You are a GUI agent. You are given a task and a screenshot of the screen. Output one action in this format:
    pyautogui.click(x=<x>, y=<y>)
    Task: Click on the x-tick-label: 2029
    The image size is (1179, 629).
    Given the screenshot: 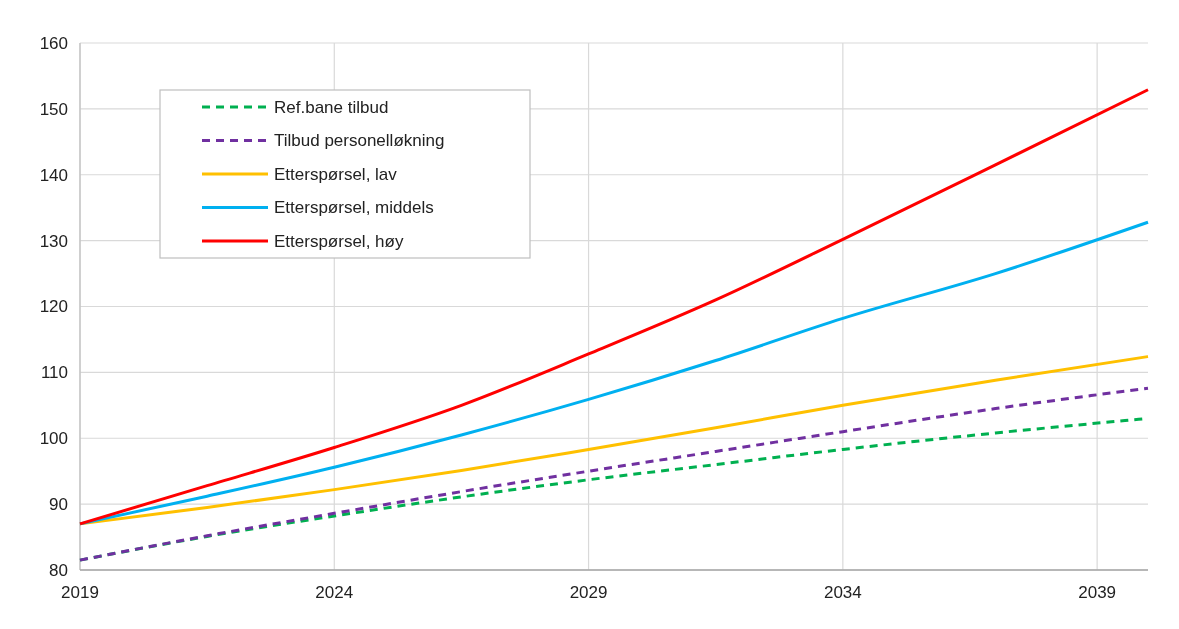 What is the action you would take?
    pyautogui.click(x=588, y=592)
    